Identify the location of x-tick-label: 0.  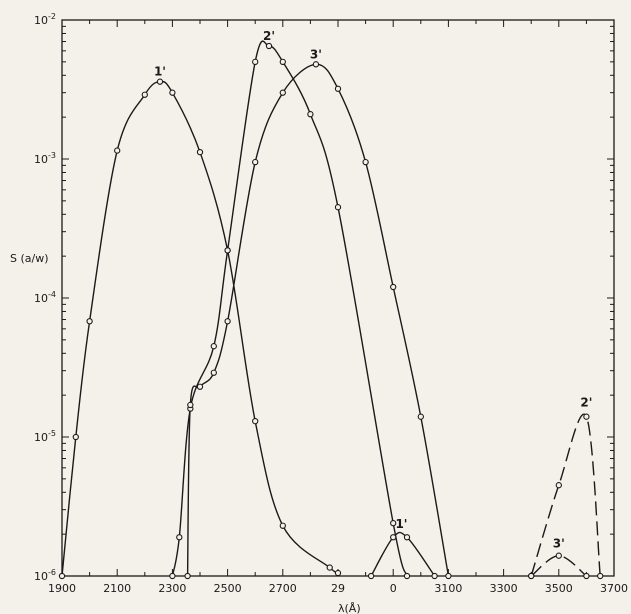
(393, 588).